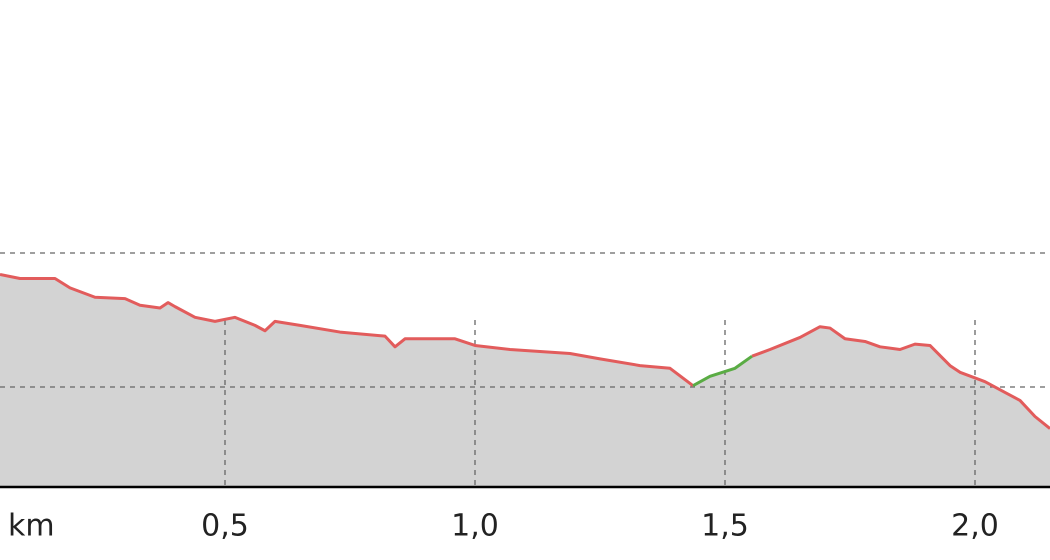 The height and width of the screenshot is (560, 1050). What do you see at coordinates (31, 526) in the screenshot?
I see `x-axis-label: km` at bounding box center [31, 526].